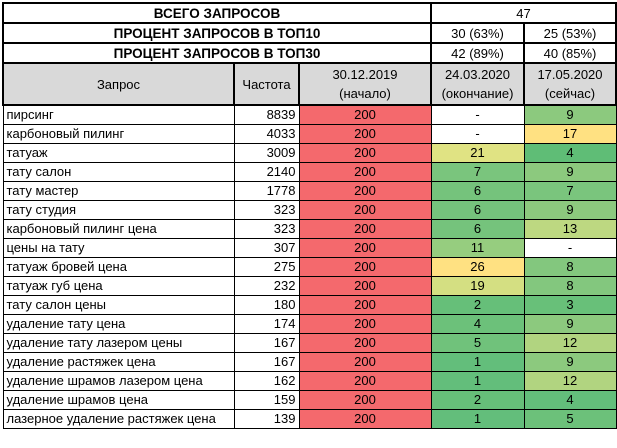 Image resolution: width=617 pixels, height=448 pixels. What do you see at coordinates (477, 285) in the screenshot?
I see `position-end-cell: 19` at bounding box center [477, 285].